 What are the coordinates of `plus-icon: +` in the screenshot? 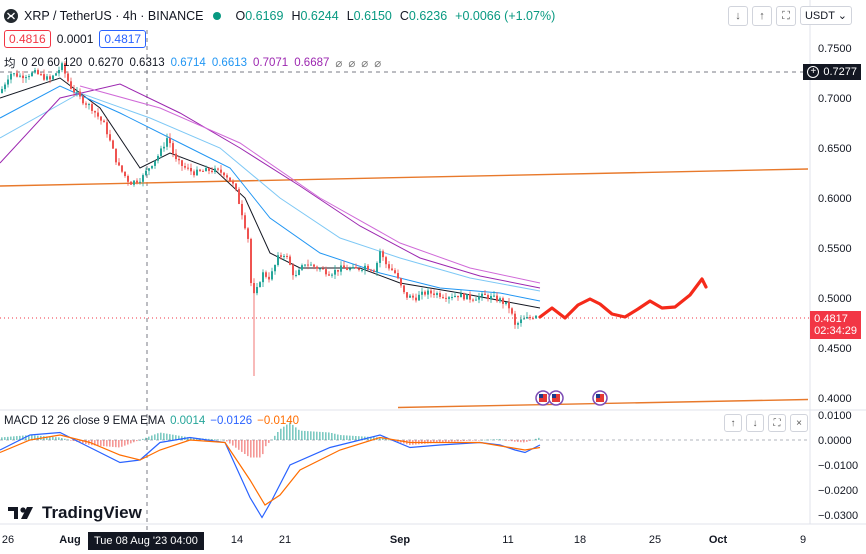 It's located at (813, 72).